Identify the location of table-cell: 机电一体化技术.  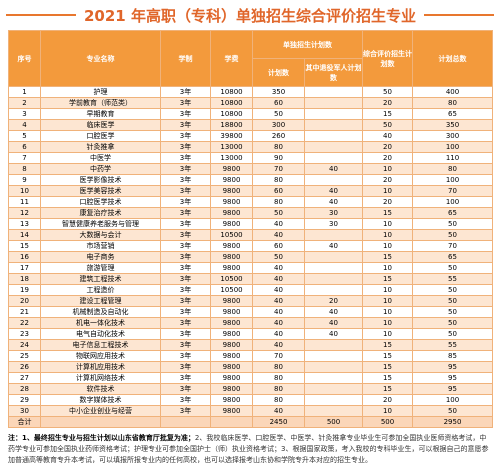
(100, 323).